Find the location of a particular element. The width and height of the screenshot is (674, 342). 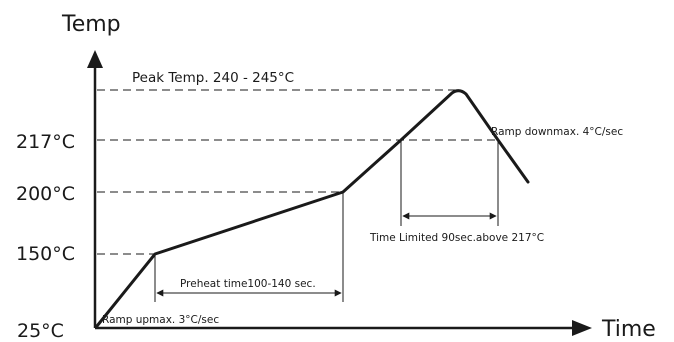

ramp-up-label: Ramp upmax. 3°C/sec is located at coordinates (160, 320).